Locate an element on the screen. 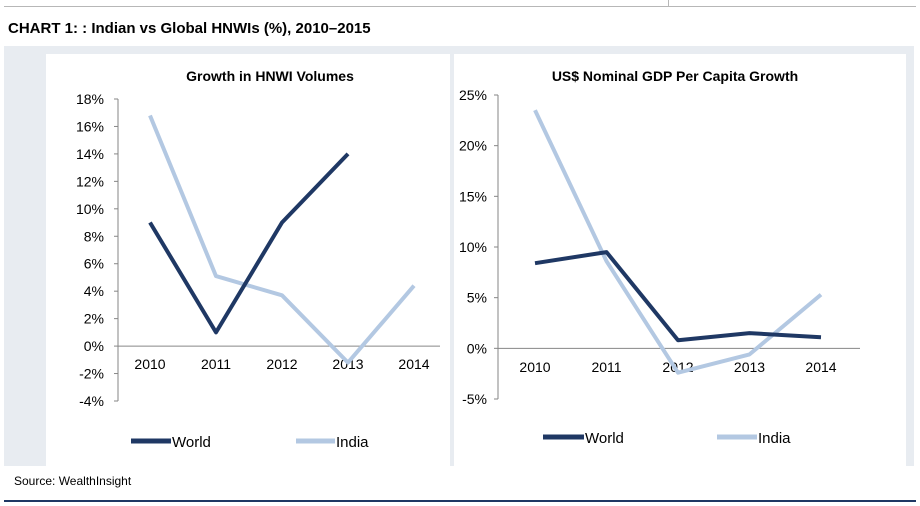 This screenshot has height=506, width=920. gdp-y-tick-label: -5% is located at coordinates (474, 399).